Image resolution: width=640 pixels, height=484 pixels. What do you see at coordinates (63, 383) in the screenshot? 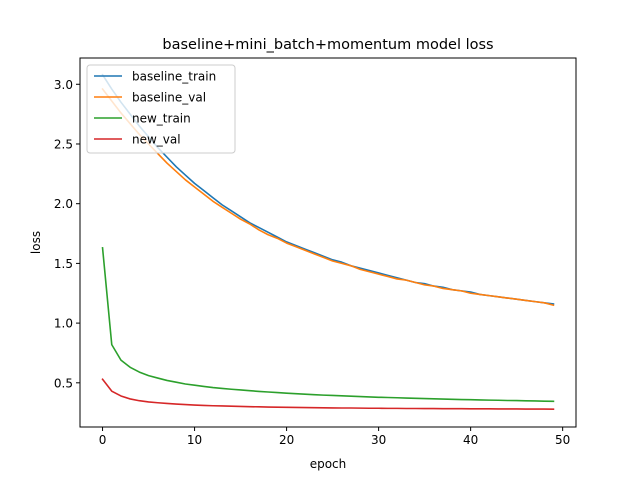
I see `y-tick-label: 0.5` at bounding box center [63, 383].